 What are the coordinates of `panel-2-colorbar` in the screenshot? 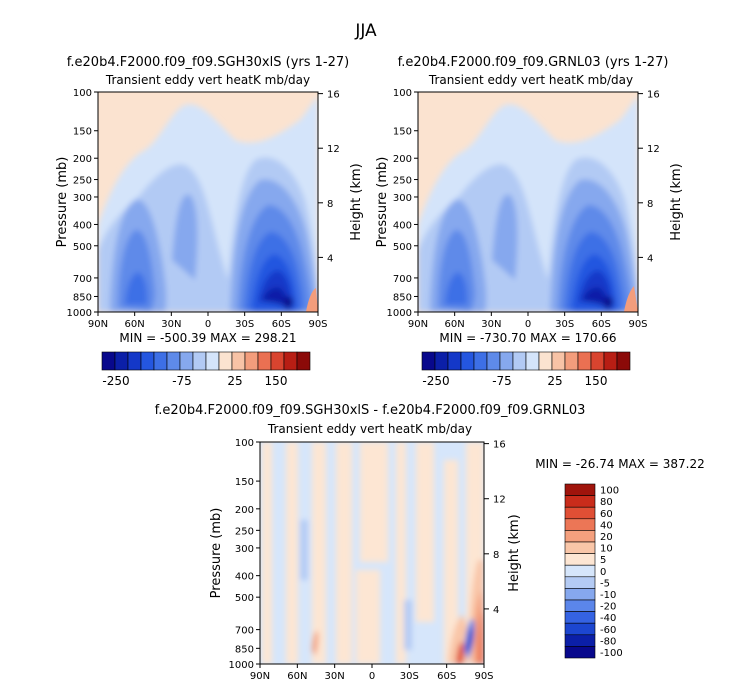 It's located at (526, 361).